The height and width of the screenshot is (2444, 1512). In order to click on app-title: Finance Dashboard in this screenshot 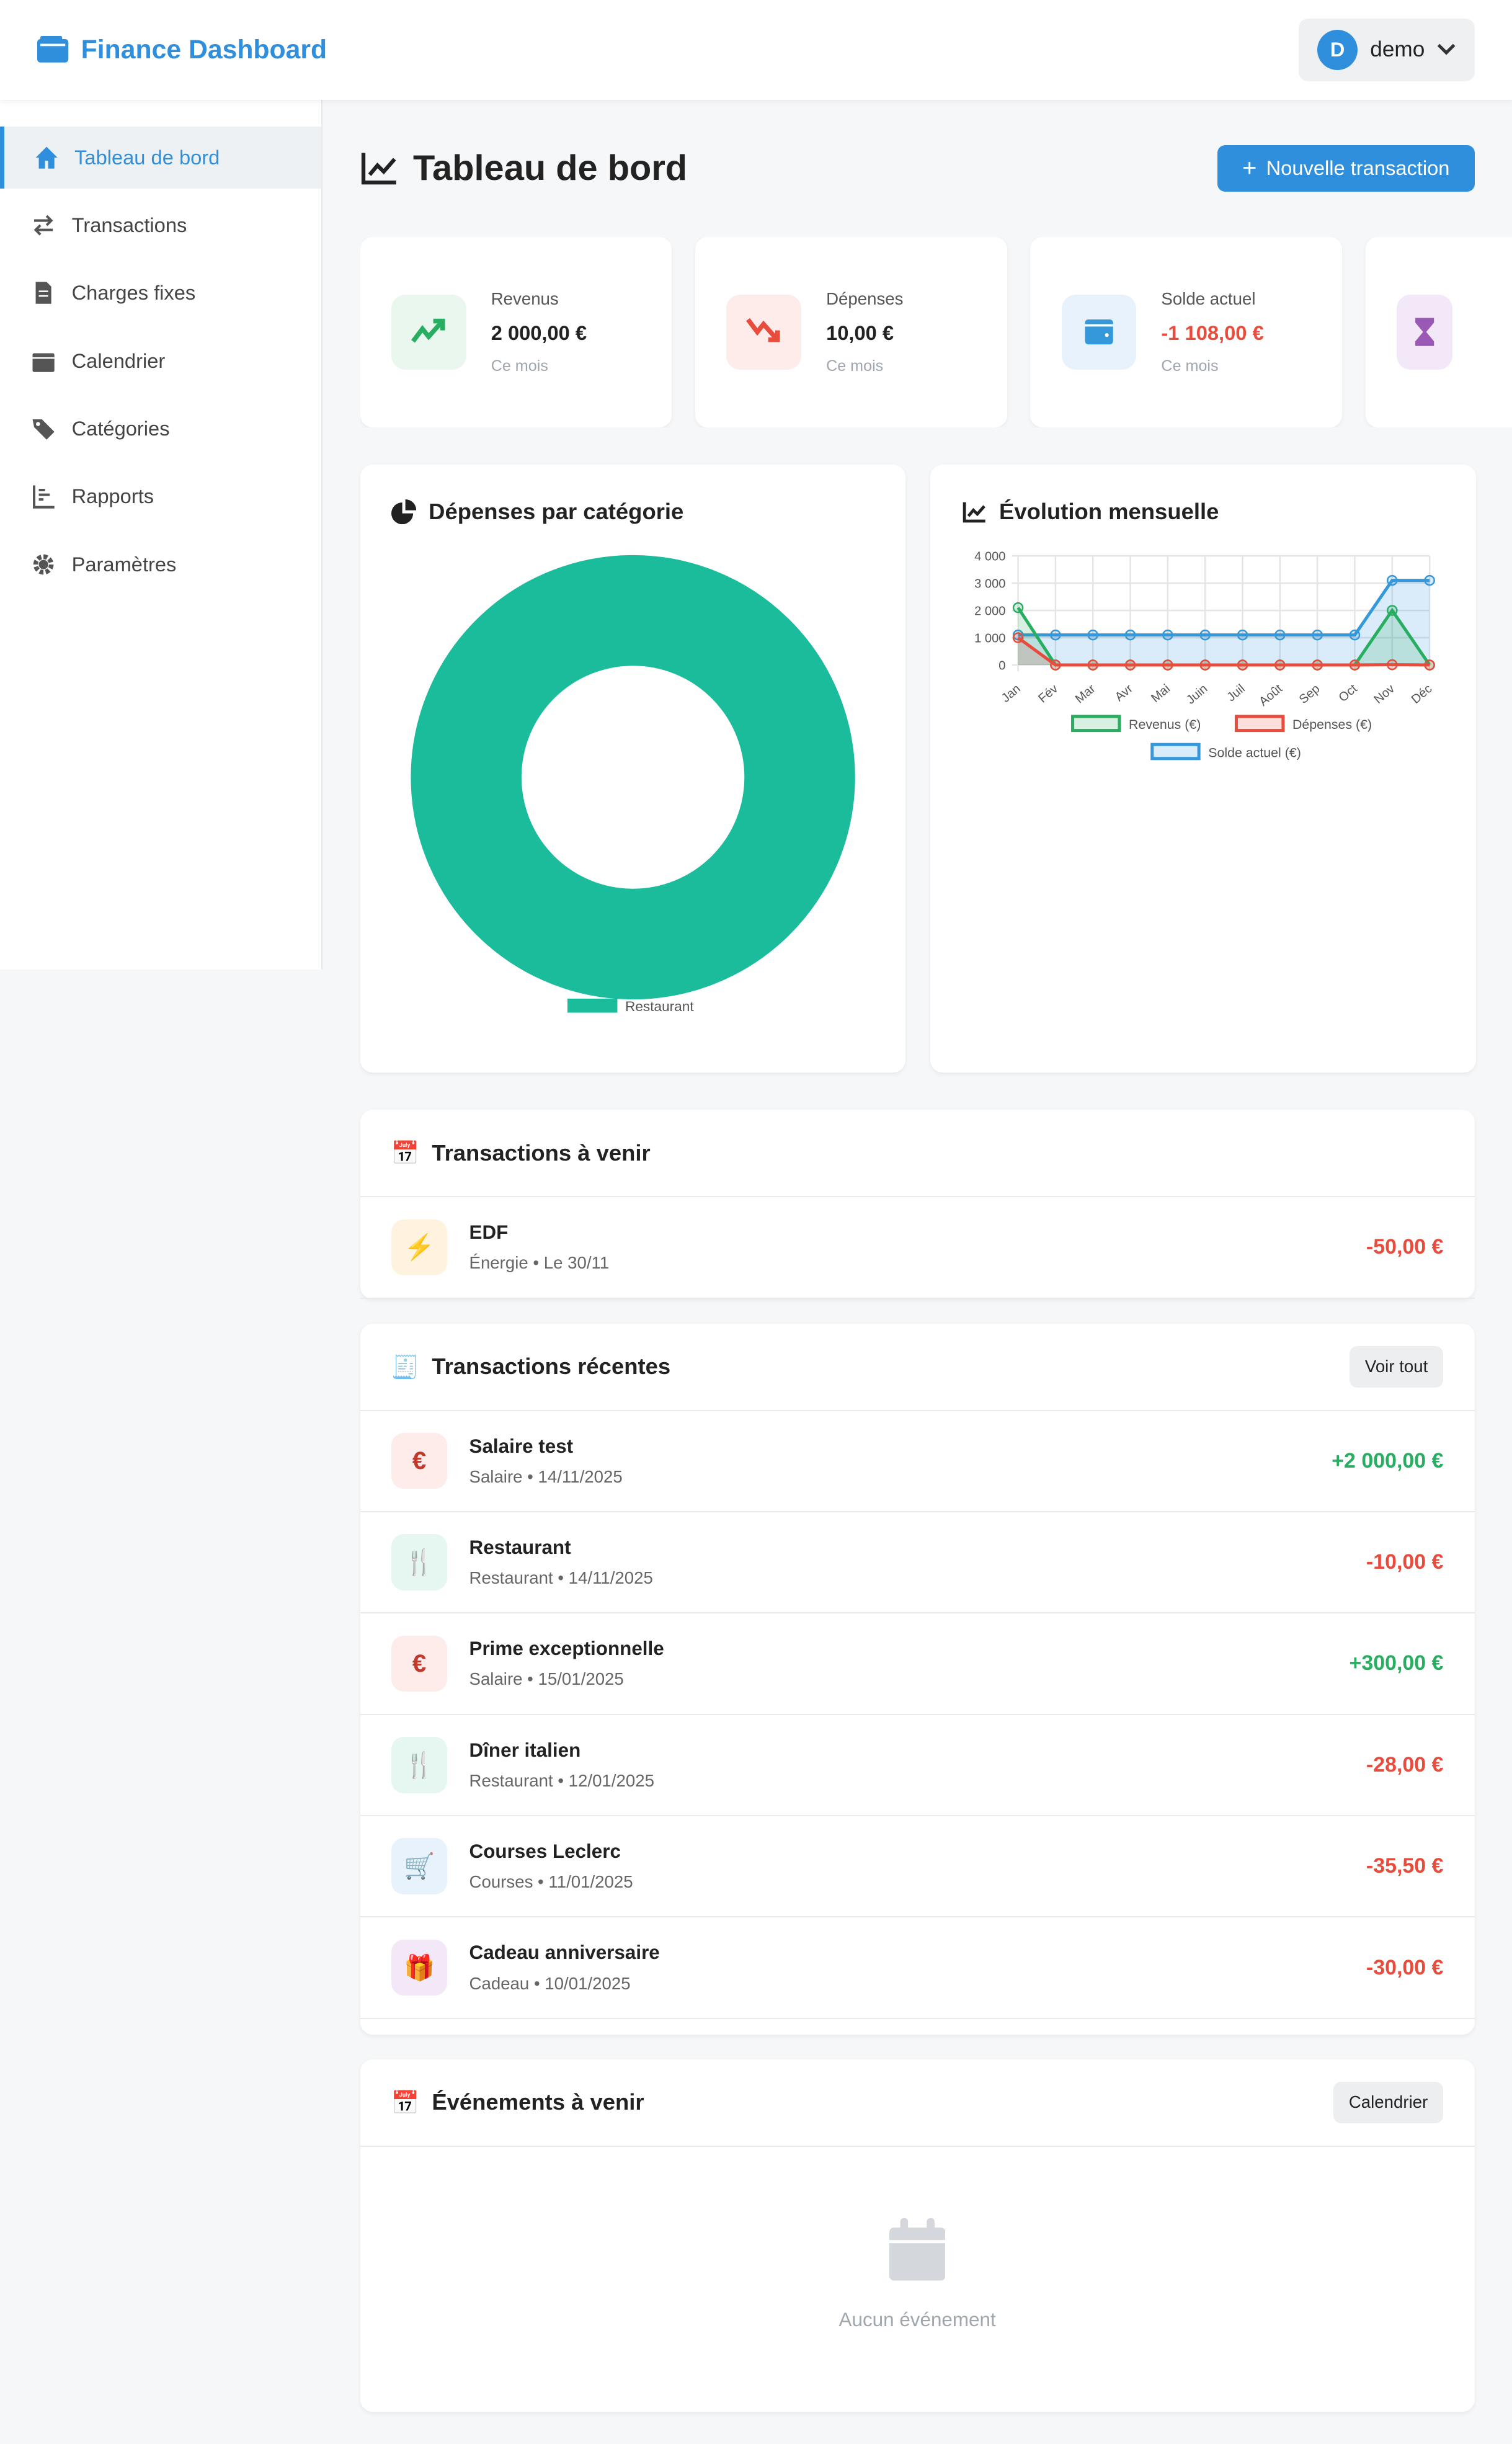, I will do `click(204, 50)`.